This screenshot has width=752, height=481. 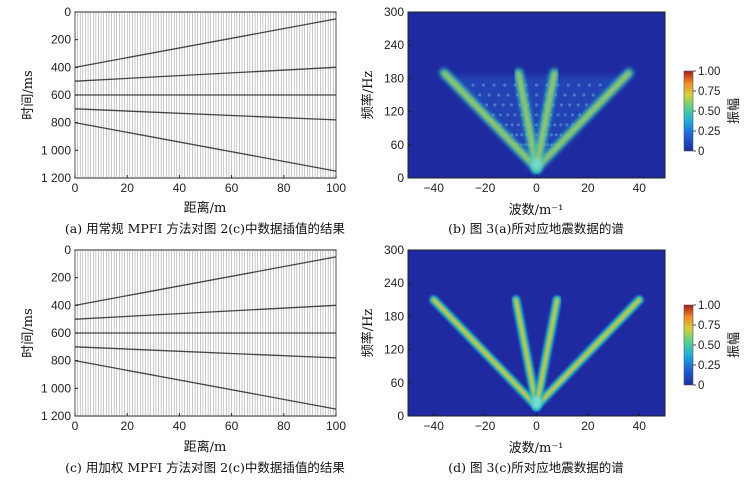 I want to click on y-tick-label: 0, so click(x=400, y=416).